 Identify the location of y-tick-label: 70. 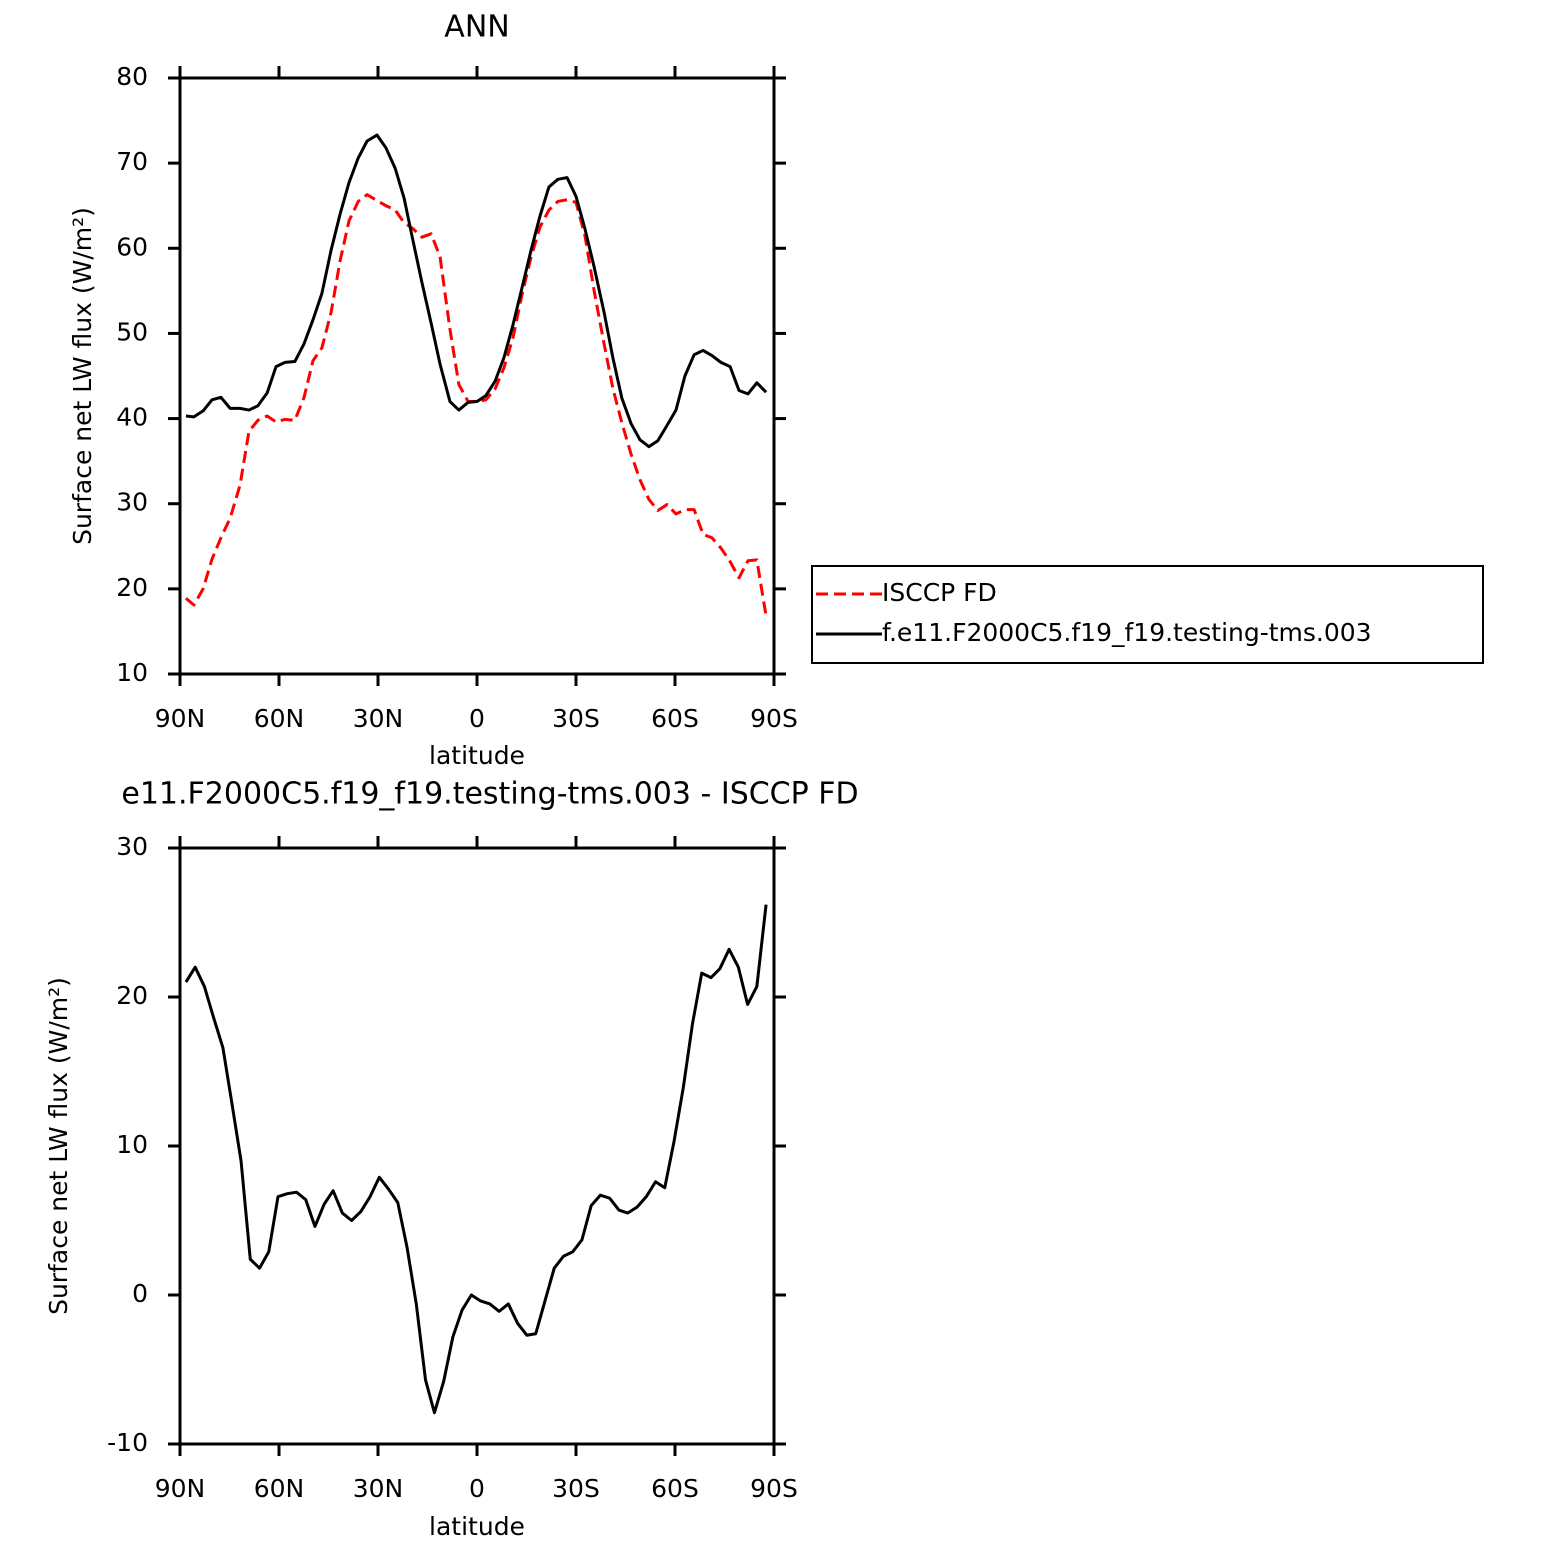
(132, 161).